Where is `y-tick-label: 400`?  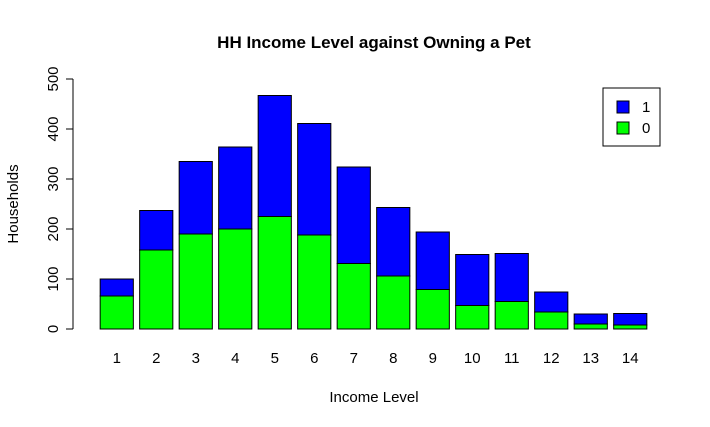
y-tick-label: 400 is located at coordinates (53, 128).